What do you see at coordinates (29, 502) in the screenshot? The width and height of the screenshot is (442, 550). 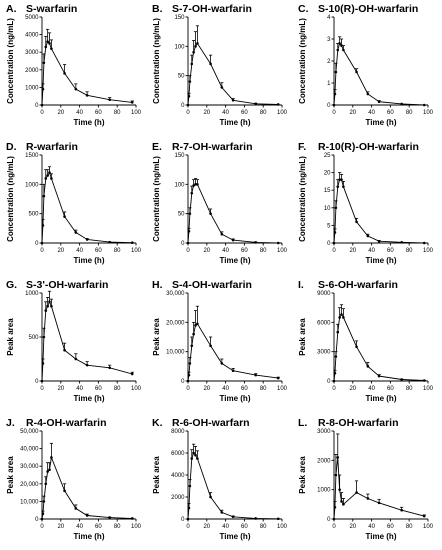 I see `y-tick-label: 10,000` at bounding box center [29, 502].